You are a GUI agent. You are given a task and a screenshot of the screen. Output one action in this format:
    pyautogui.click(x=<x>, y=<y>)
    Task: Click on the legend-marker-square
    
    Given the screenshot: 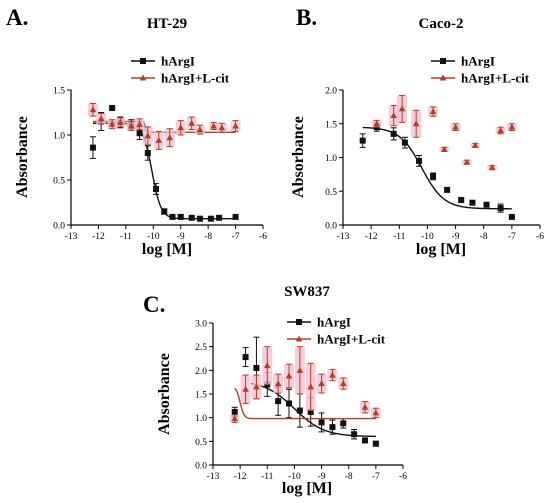 What is the action you would take?
    pyautogui.click(x=443, y=61)
    